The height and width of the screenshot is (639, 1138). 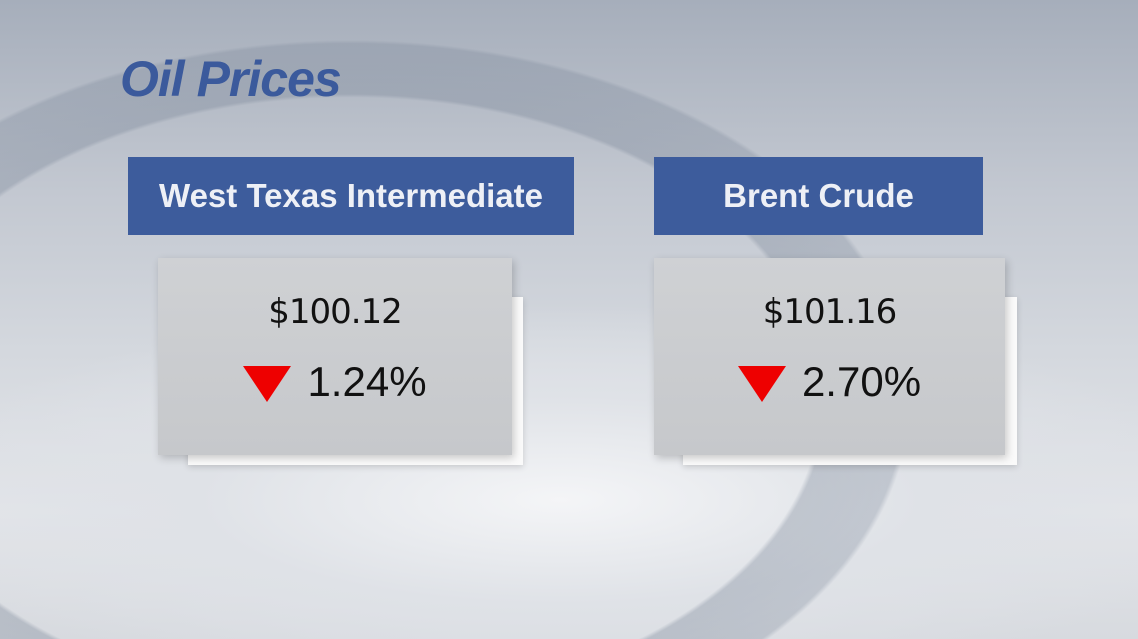 What do you see at coordinates (818, 196) in the screenshot?
I see `header-brent: Brent Crude` at bounding box center [818, 196].